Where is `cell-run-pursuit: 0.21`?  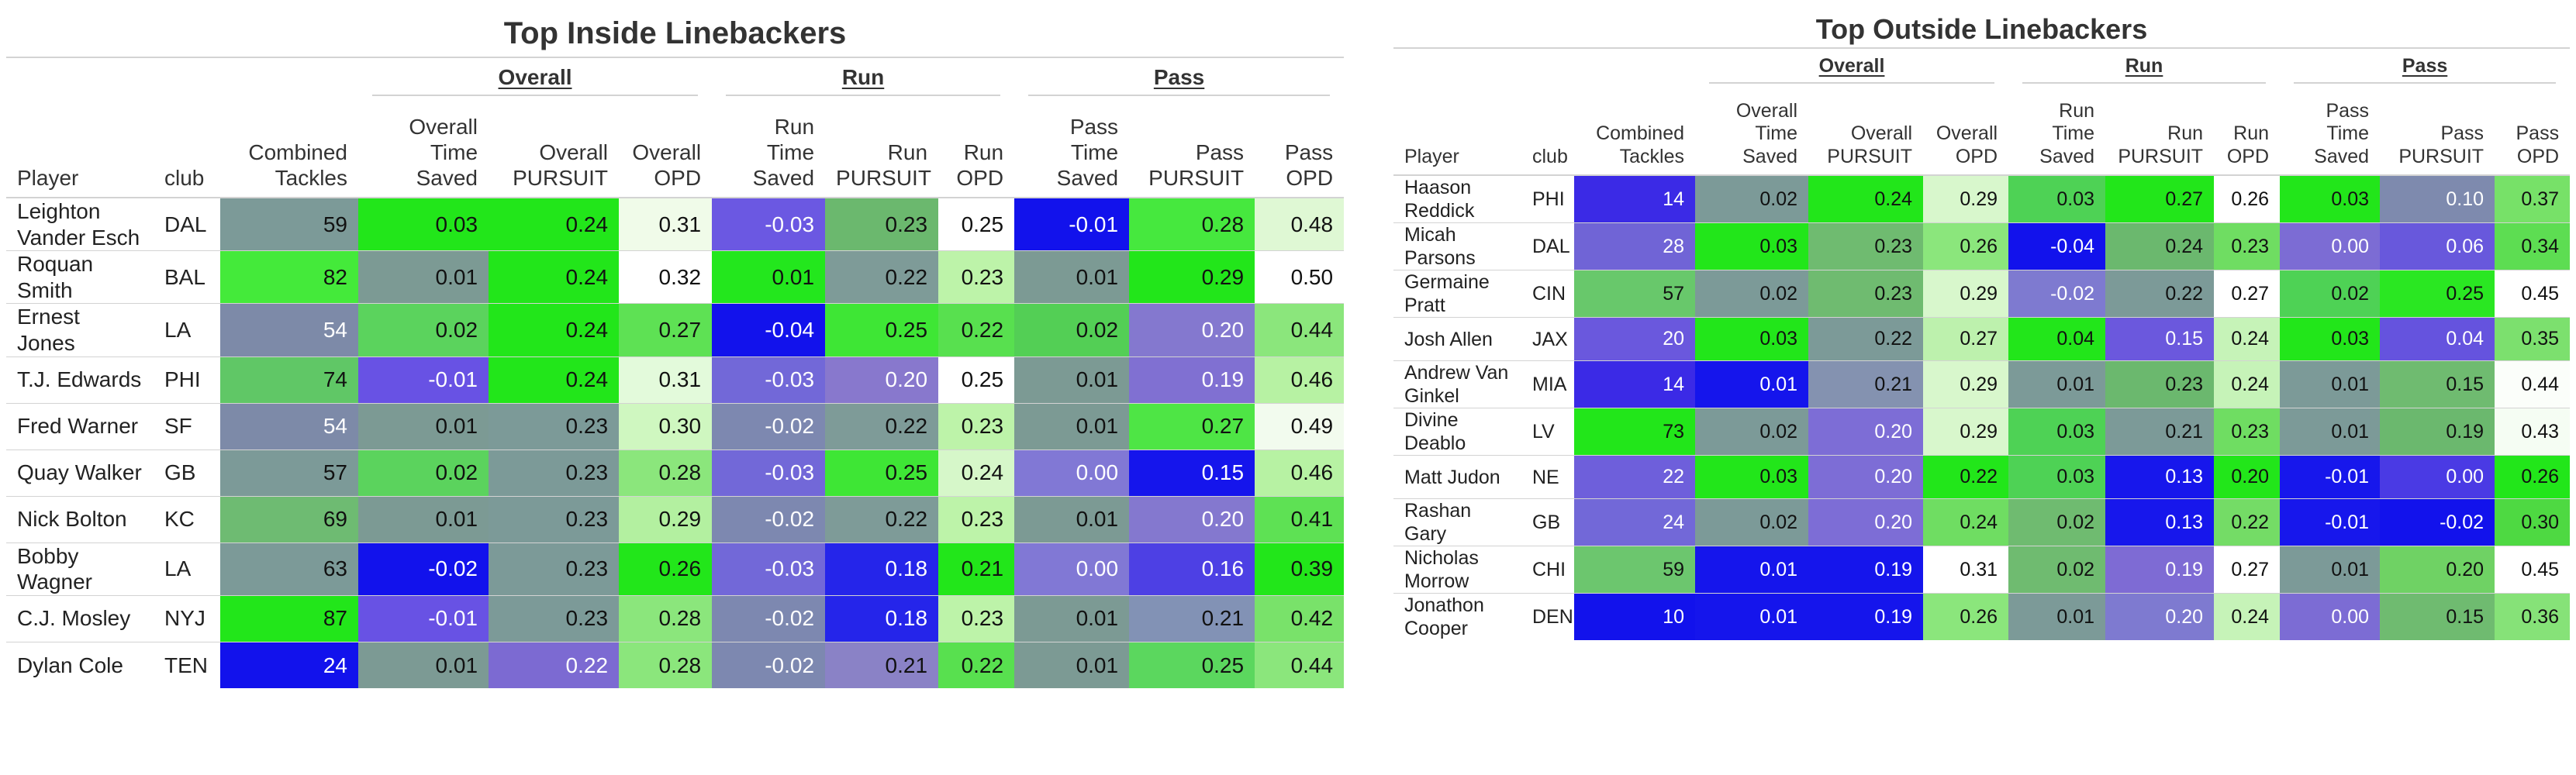 cell-run-pursuit: 0.21 is located at coordinates (882, 665).